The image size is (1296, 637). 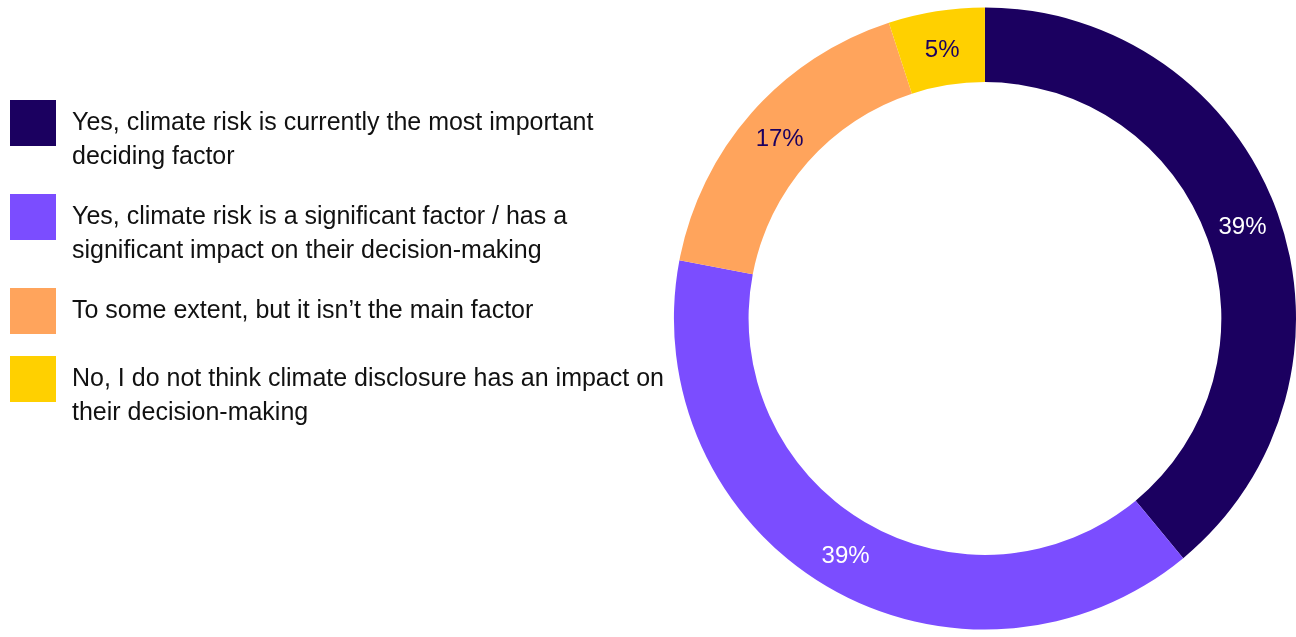 What do you see at coordinates (368, 394) in the screenshot?
I see `legend-label: No, I do not think climate disclosure has an impact on their decision-making` at bounding box center [368, 394].